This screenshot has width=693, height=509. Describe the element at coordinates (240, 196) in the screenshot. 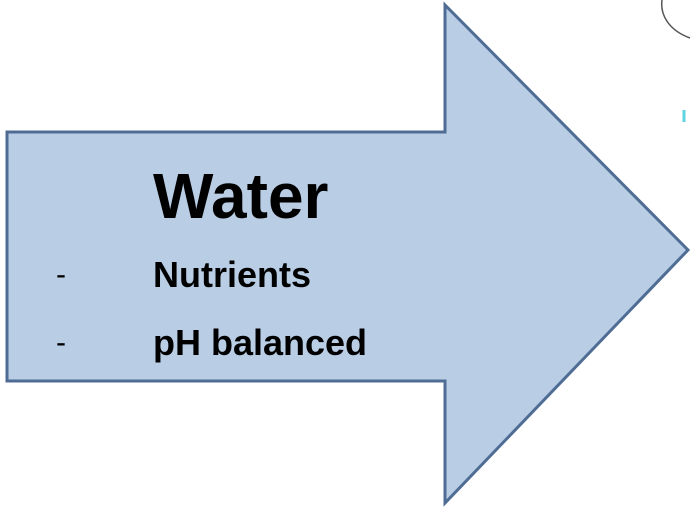

I see `arrow-title: Water` at that location.